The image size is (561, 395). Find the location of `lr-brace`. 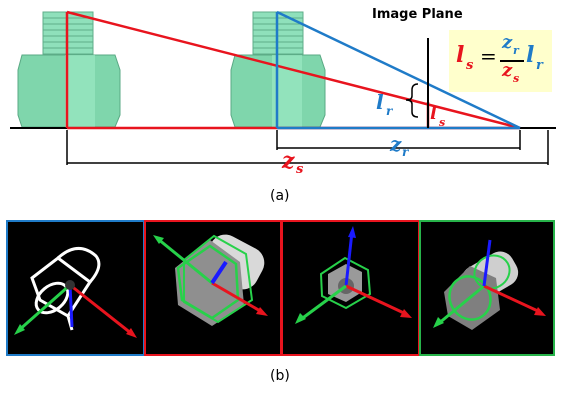

lr-brace is located at coordinates (412, 100).